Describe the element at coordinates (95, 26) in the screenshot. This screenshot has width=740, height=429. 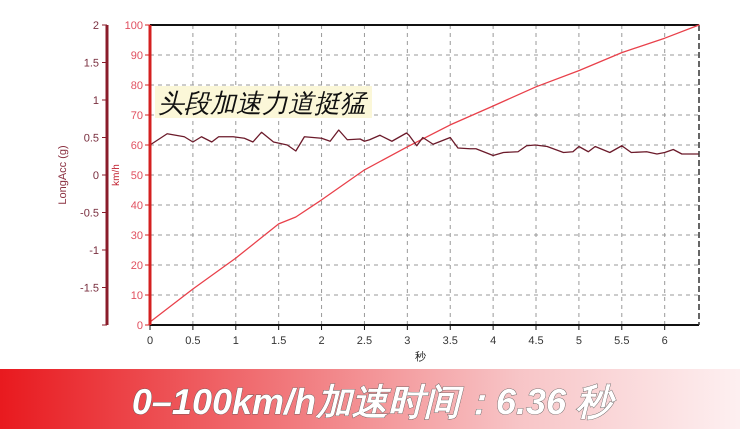
I see `y2-tick-label: 2` at that location.